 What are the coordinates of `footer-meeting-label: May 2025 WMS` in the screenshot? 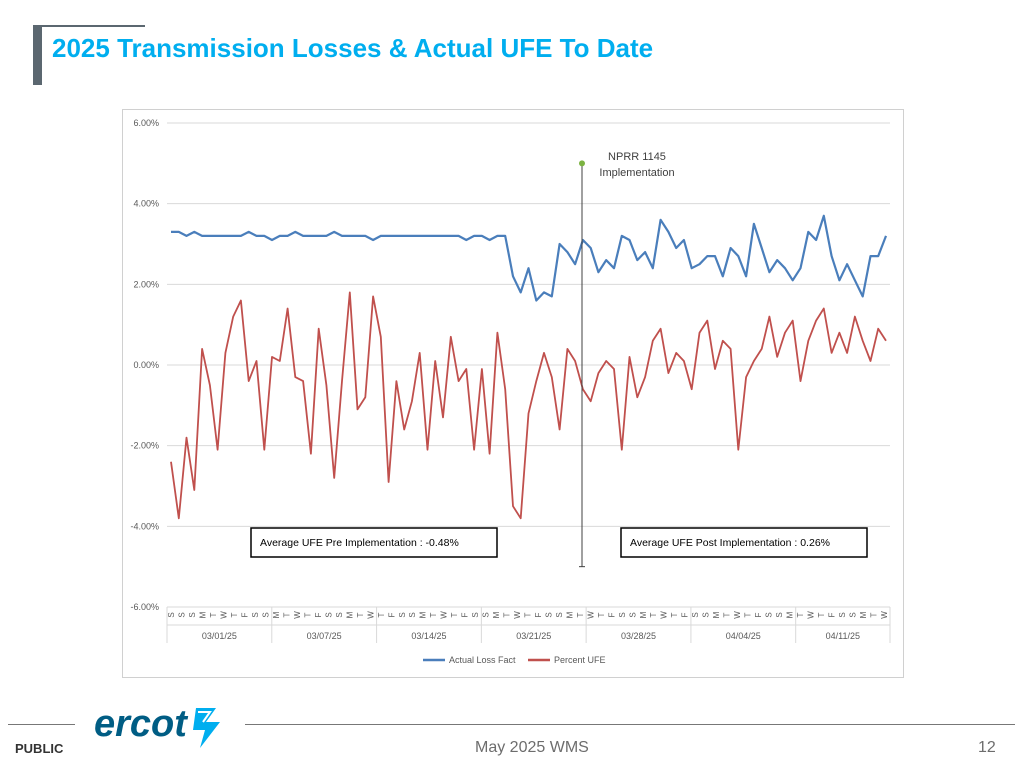 It's located at (532, 747).